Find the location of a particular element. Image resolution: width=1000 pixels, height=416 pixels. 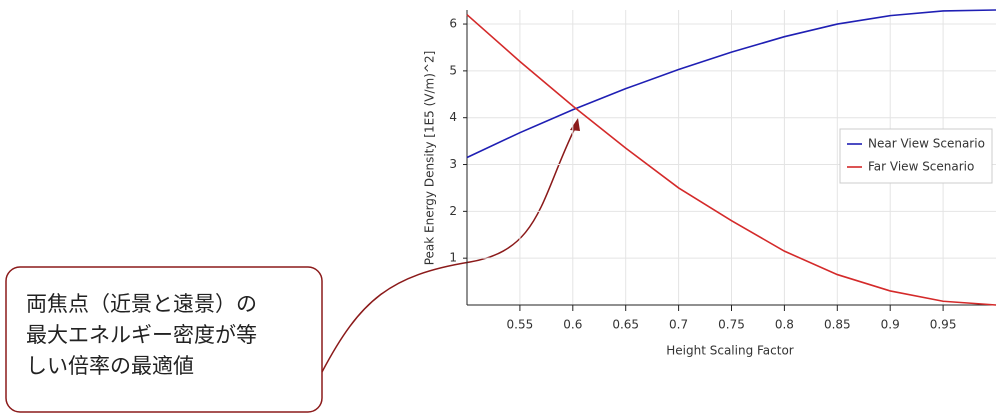

y-tick-label: 2 is located at coordinates (453, 211).